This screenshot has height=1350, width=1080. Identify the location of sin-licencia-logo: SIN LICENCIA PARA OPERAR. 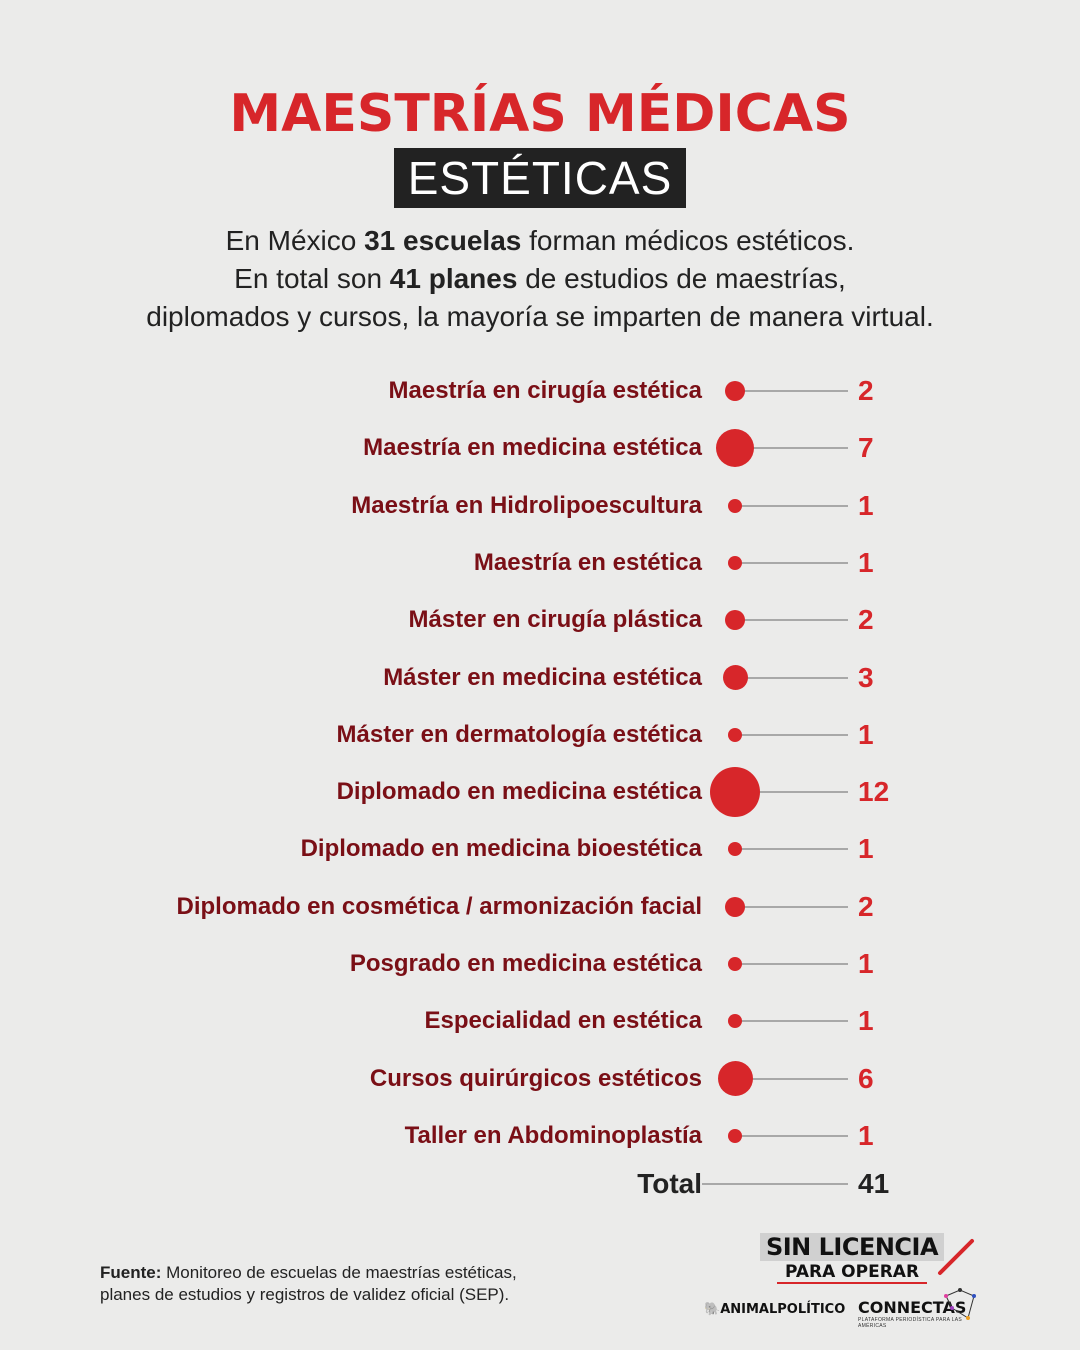
(852, 1258).